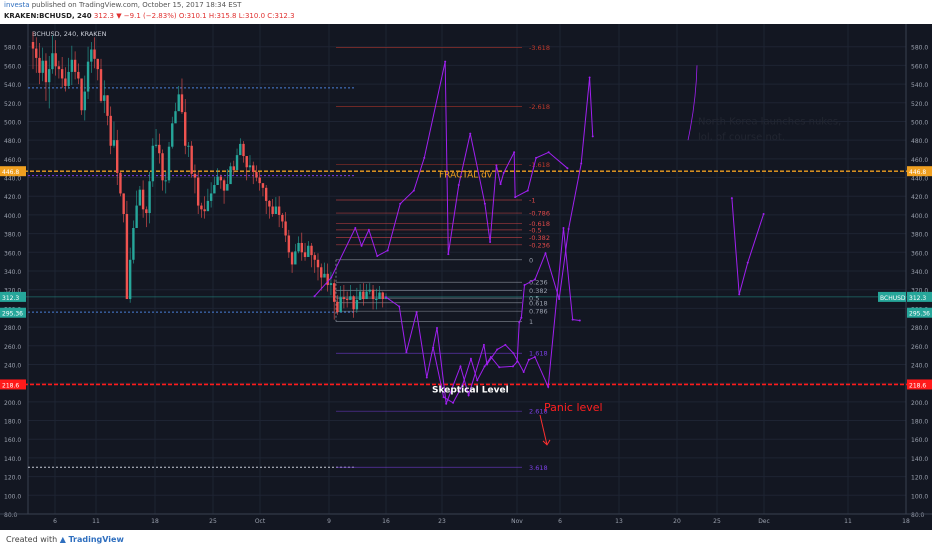 The image size is (932, 550). I want to click on x-tick-label: 25, so click(213, 521).